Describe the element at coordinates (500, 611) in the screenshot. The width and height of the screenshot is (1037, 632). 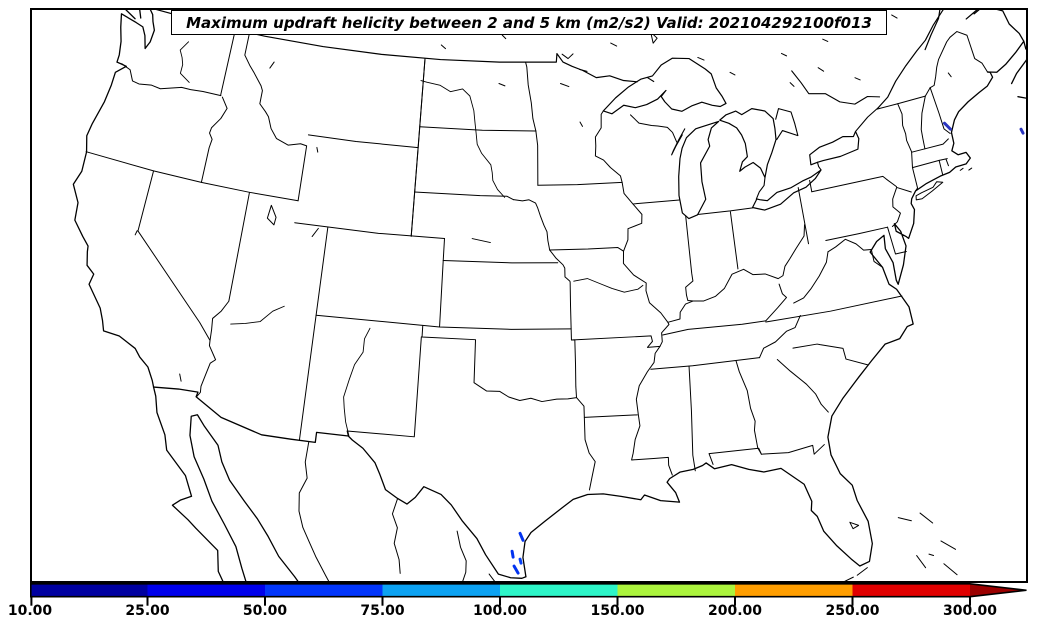
I see `colorbar-tick-label: 100.00` at that location.